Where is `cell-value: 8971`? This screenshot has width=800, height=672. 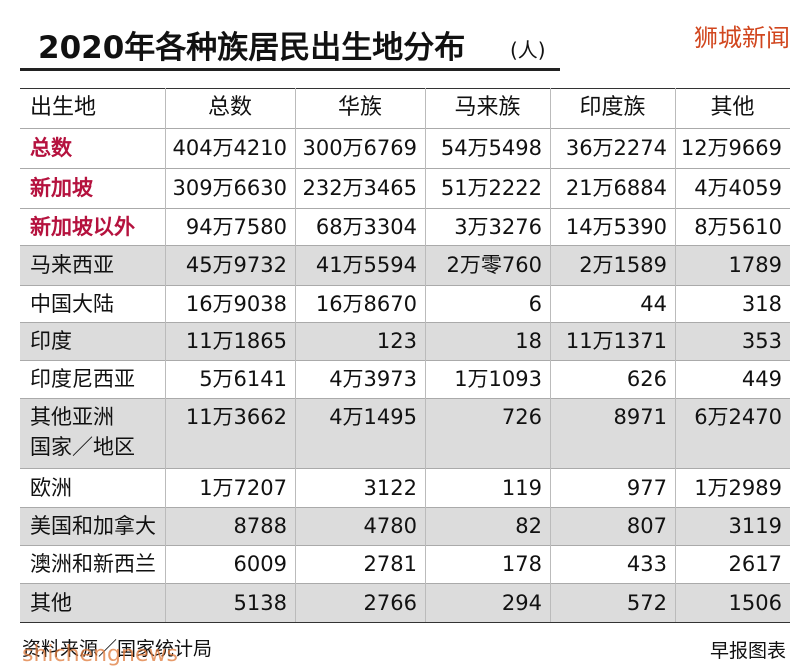
cell-value: 8971 is located at coordinates (640, 417).